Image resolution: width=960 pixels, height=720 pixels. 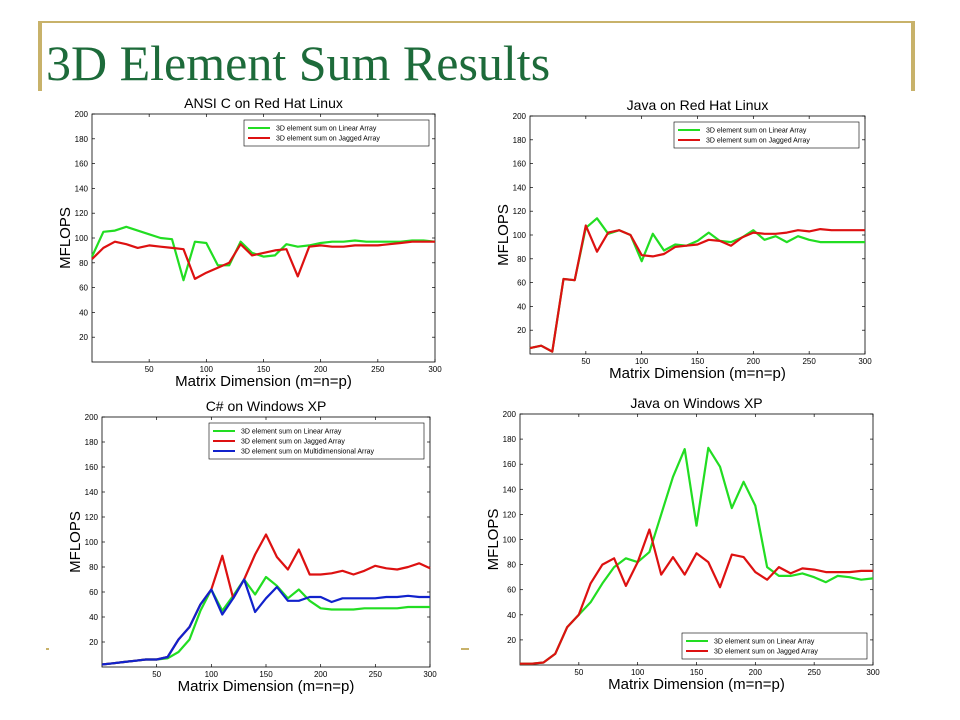 What do you see at coordinates (913, 56) in the screenshot?
I see `decorative-right-bar` at bounding box center [913, 56].